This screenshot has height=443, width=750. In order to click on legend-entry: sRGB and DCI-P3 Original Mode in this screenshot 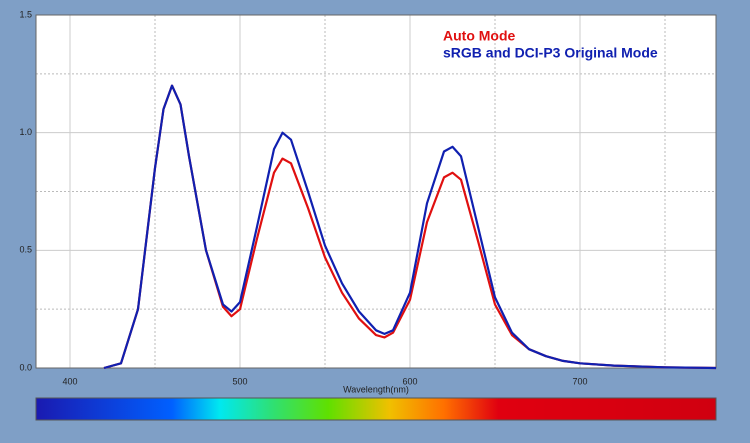, I will do `click(550, 53)`.